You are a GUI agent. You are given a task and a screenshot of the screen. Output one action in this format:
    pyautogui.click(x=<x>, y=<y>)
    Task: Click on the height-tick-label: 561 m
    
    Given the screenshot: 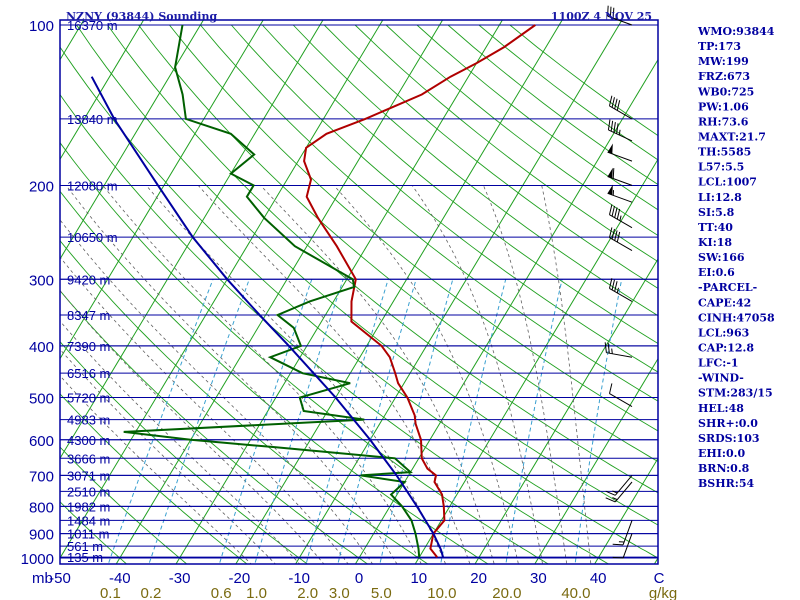 What is the action you would take?
    pyautogui.click(x=85, y=546)
    